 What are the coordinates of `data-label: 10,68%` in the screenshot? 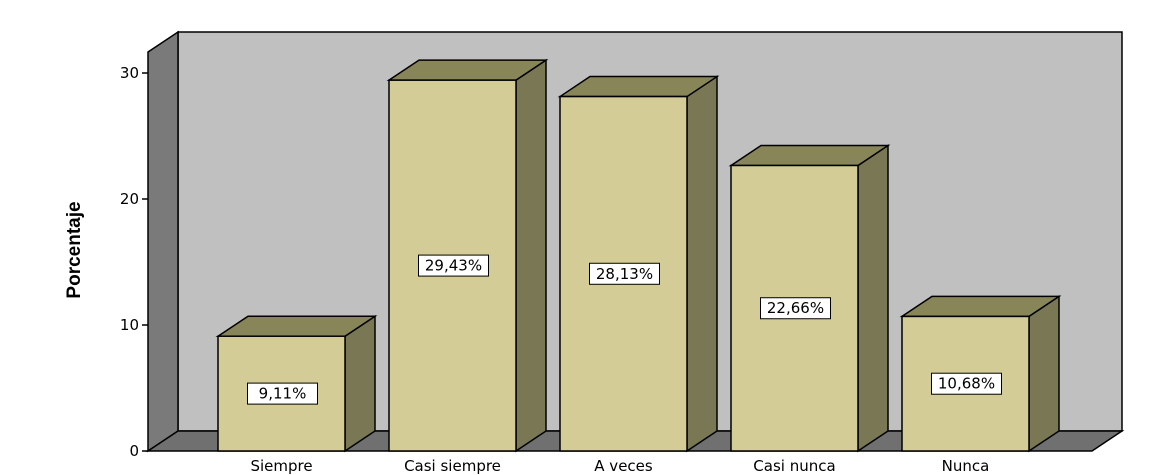 It's located at (966, 384).